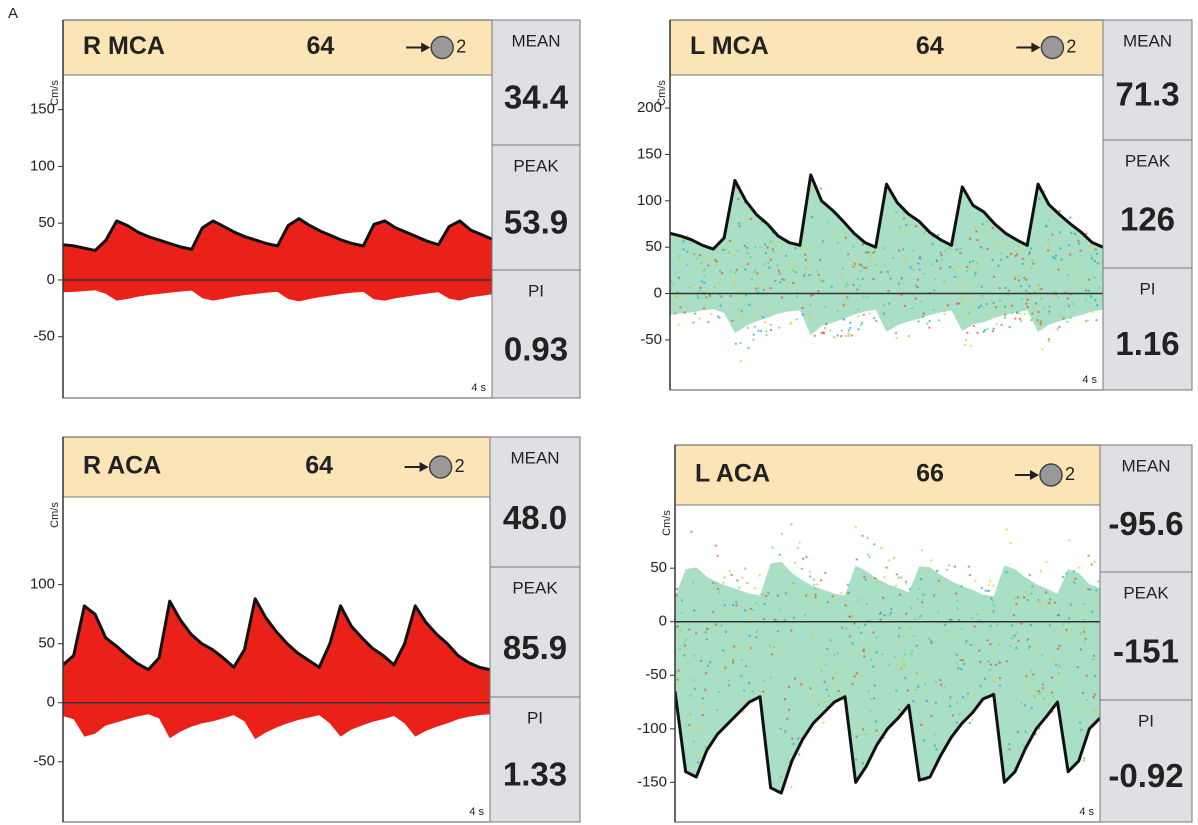 Image resolution: width=1198 pixels, height=825 pixels. What do you see at coordinates (536, 290) in the screenshot?
I see `metric-label: PI` at bounding box center [536, 290].